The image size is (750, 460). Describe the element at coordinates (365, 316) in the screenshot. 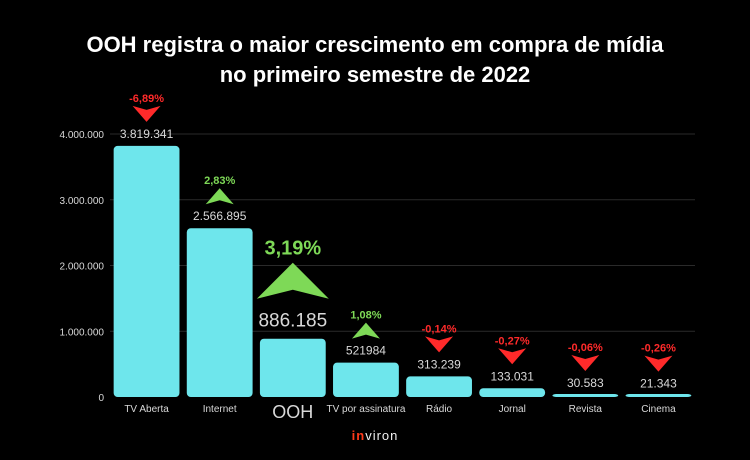

I see `change-label: 1,08%` at that location.